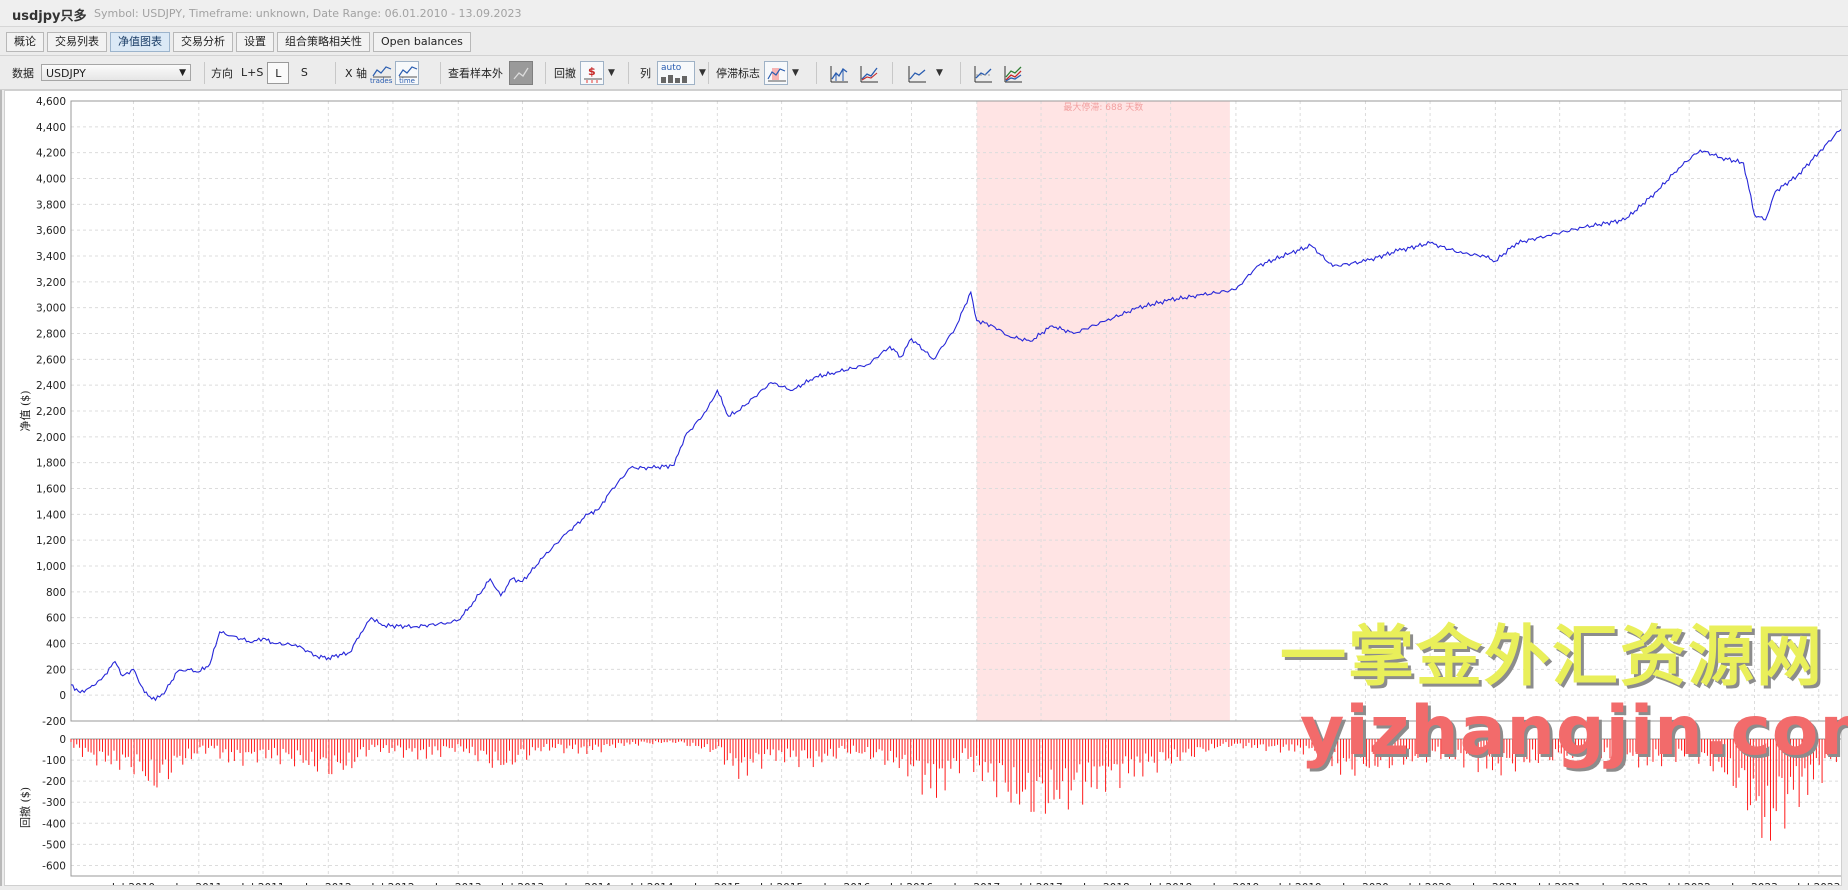 This screenshot has width=1848, height=890. Describe the element at coordinates (1574, 731) in the screenshot. I see `watermark-domain: yizhangjin.com` at that location.